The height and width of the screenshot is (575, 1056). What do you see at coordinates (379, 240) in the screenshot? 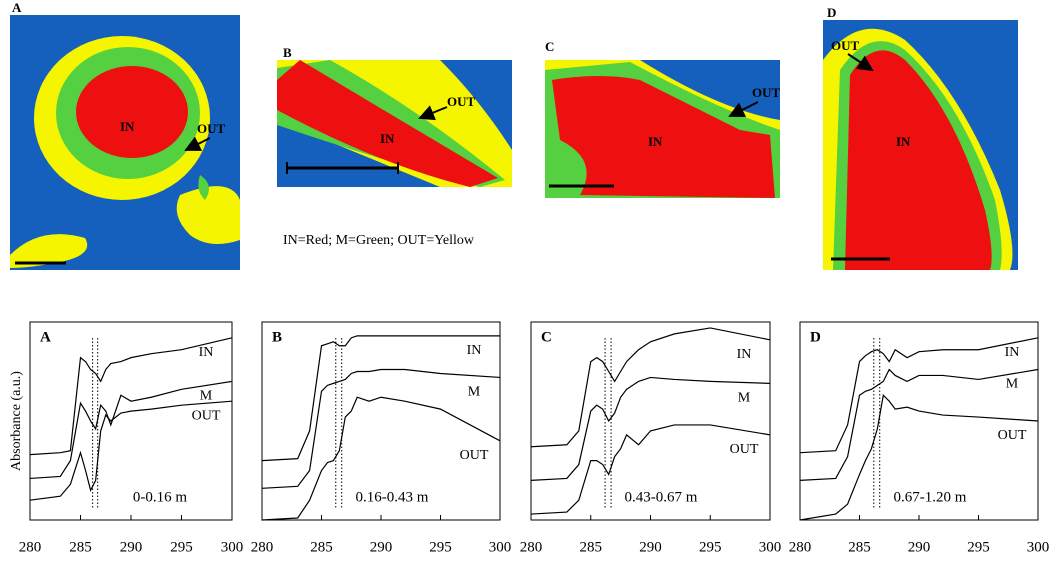
I see `color-legend: IN=Red; M=Green; OUT=Yellow` at bounding box center [379, 240].